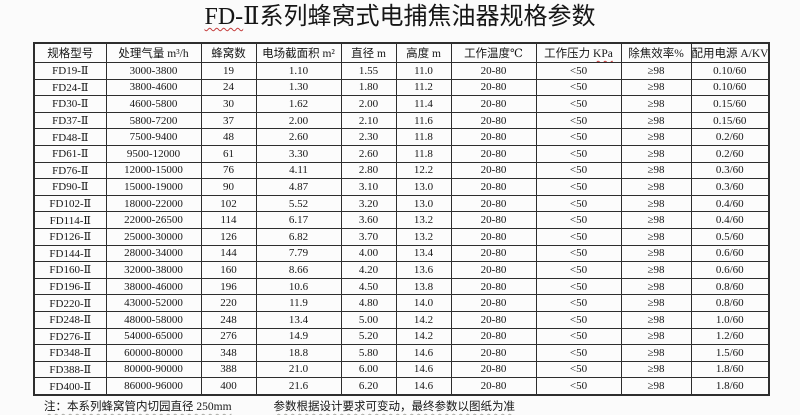 The image size is (800, 415). Describe the element at coordinates (228, 220) in the screenshot. I see `table-cell: 114` at that location.